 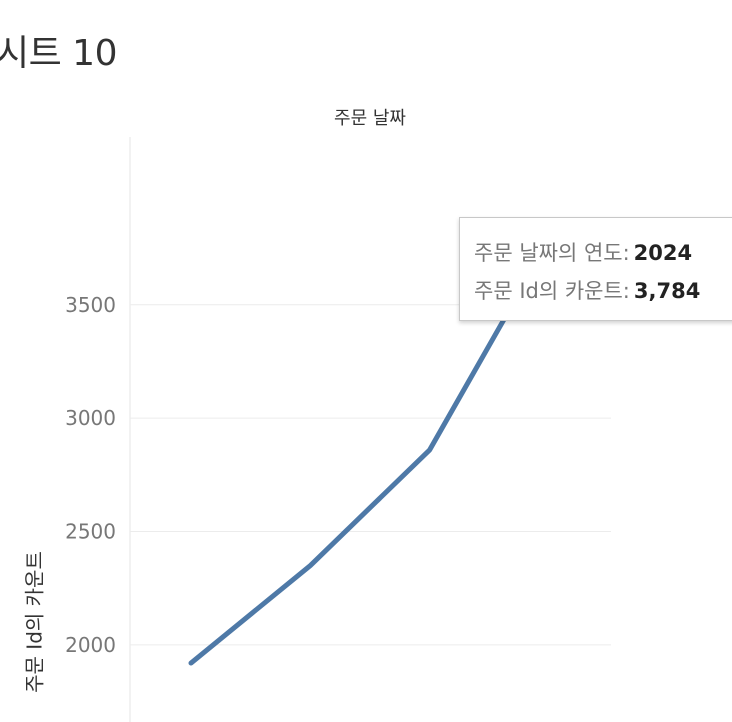 What do you see at coordinates (552, 253) in the screenshot?
I see `tooltip-year-label: 주문 날짜의 연도:` at bounding box center [552, 253].